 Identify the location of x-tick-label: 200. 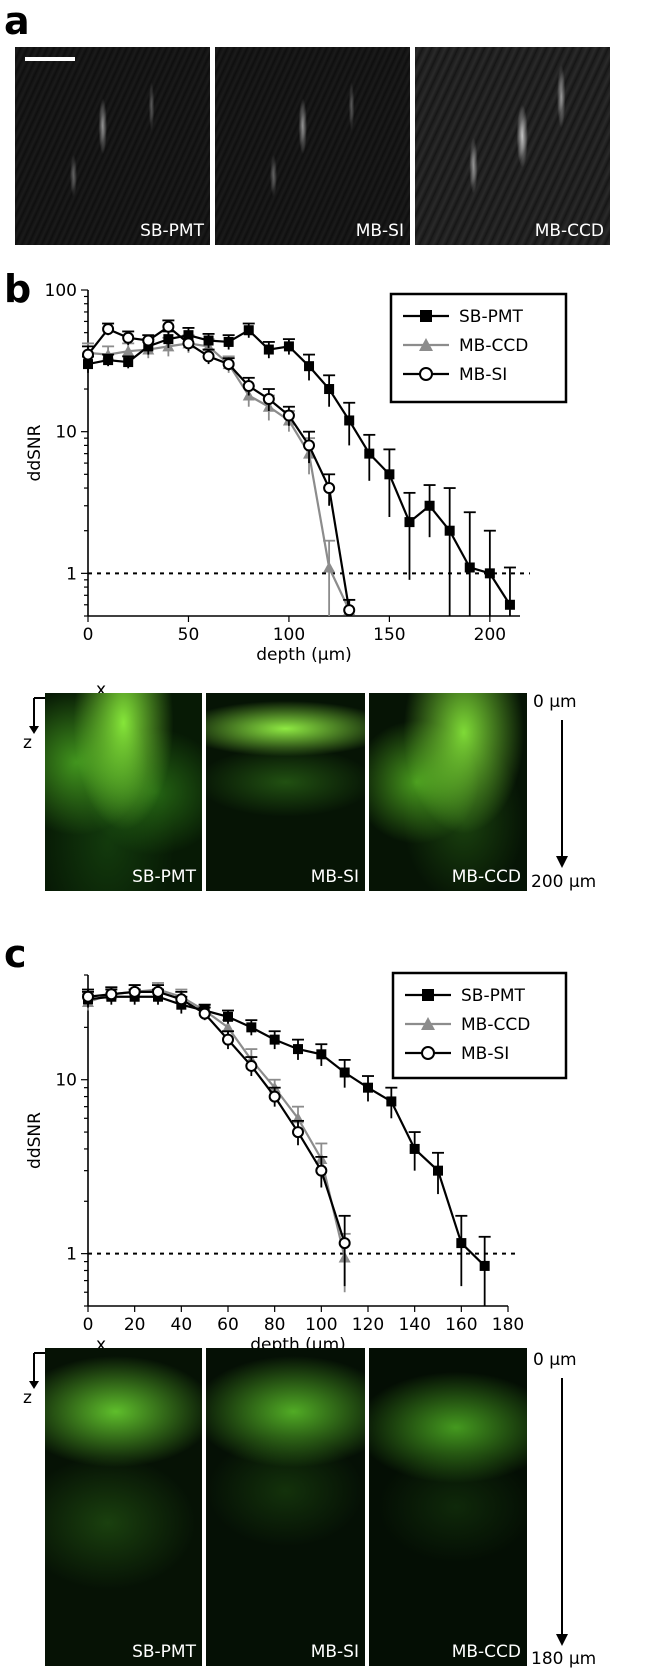
(490, 635).